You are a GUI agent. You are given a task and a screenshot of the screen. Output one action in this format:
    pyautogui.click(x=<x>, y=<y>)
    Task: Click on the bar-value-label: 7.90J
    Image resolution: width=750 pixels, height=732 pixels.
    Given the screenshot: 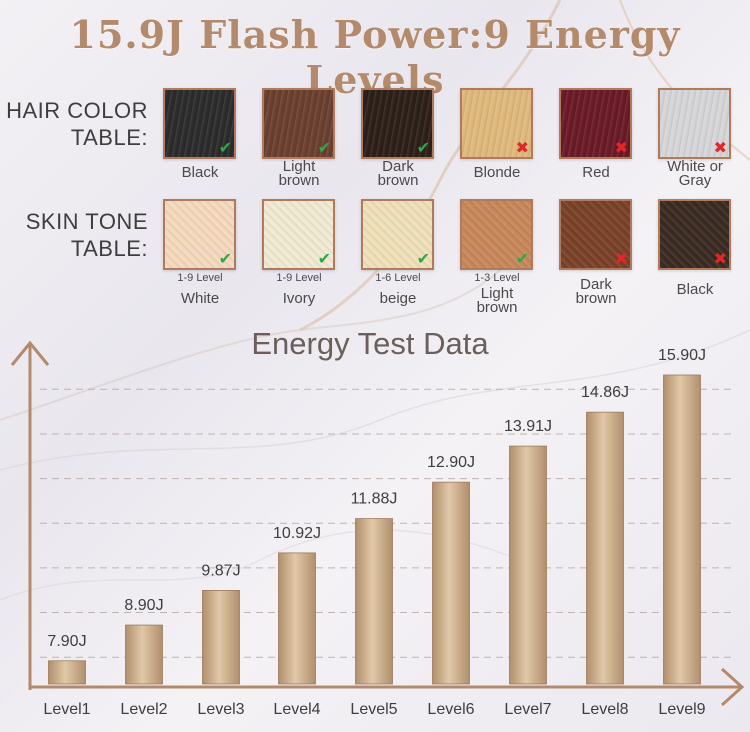 What is the action you would take?
    pyautogui.click(x=66, y=641)
    